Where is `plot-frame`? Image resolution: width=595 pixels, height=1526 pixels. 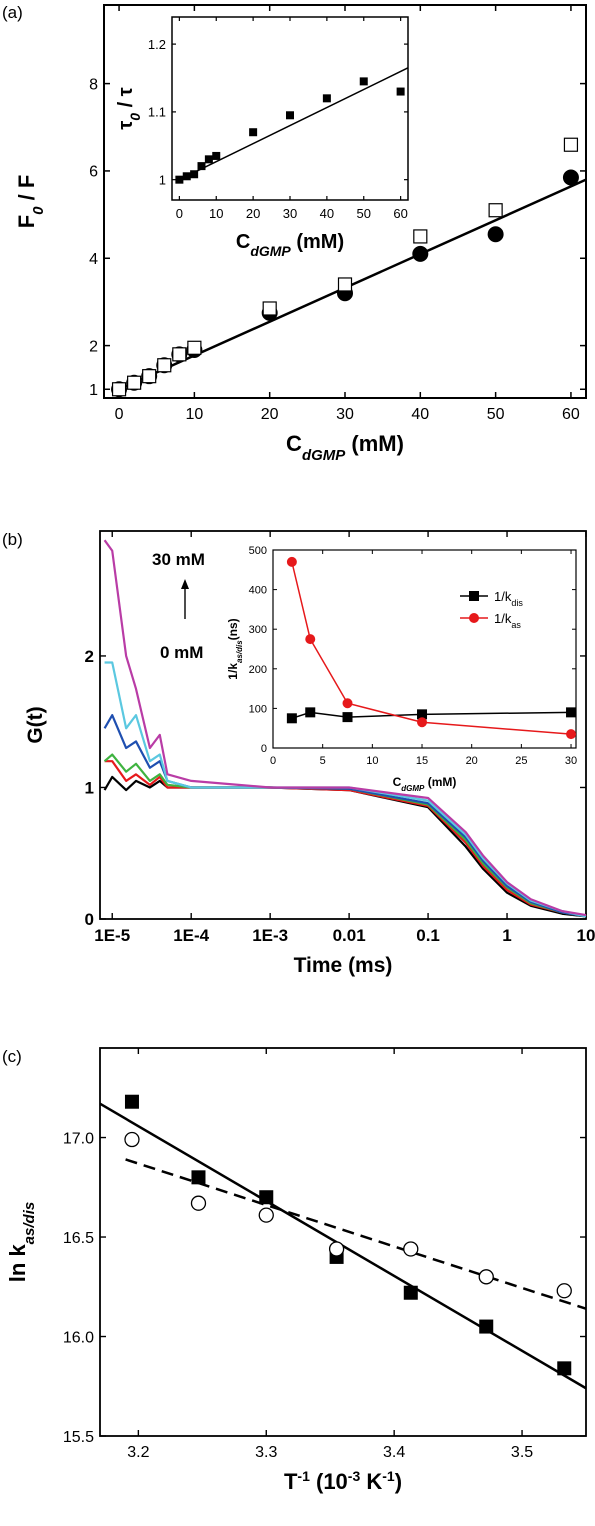
plot-frame is located at coordinates (424, 649).